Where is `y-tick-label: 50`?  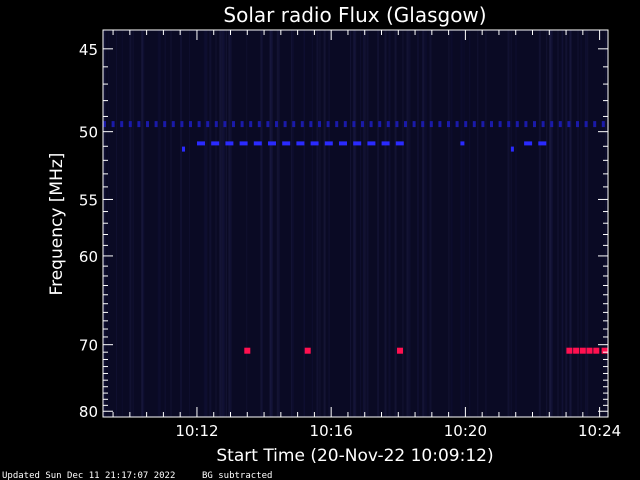 y-tick-label: 50 is located at coordinates (88, 133).